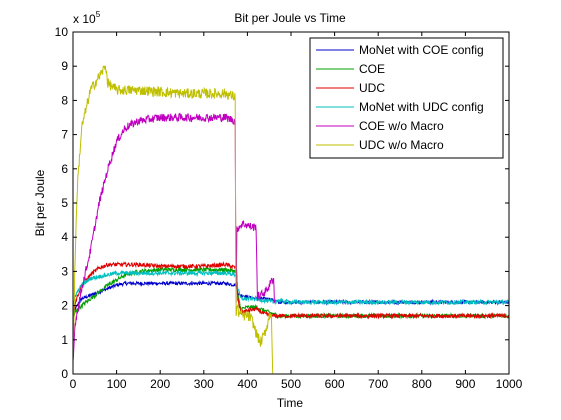  Describe the element at coordinates (73, 384) in the screenshot. I see `x-tick-label: 0` at that location.